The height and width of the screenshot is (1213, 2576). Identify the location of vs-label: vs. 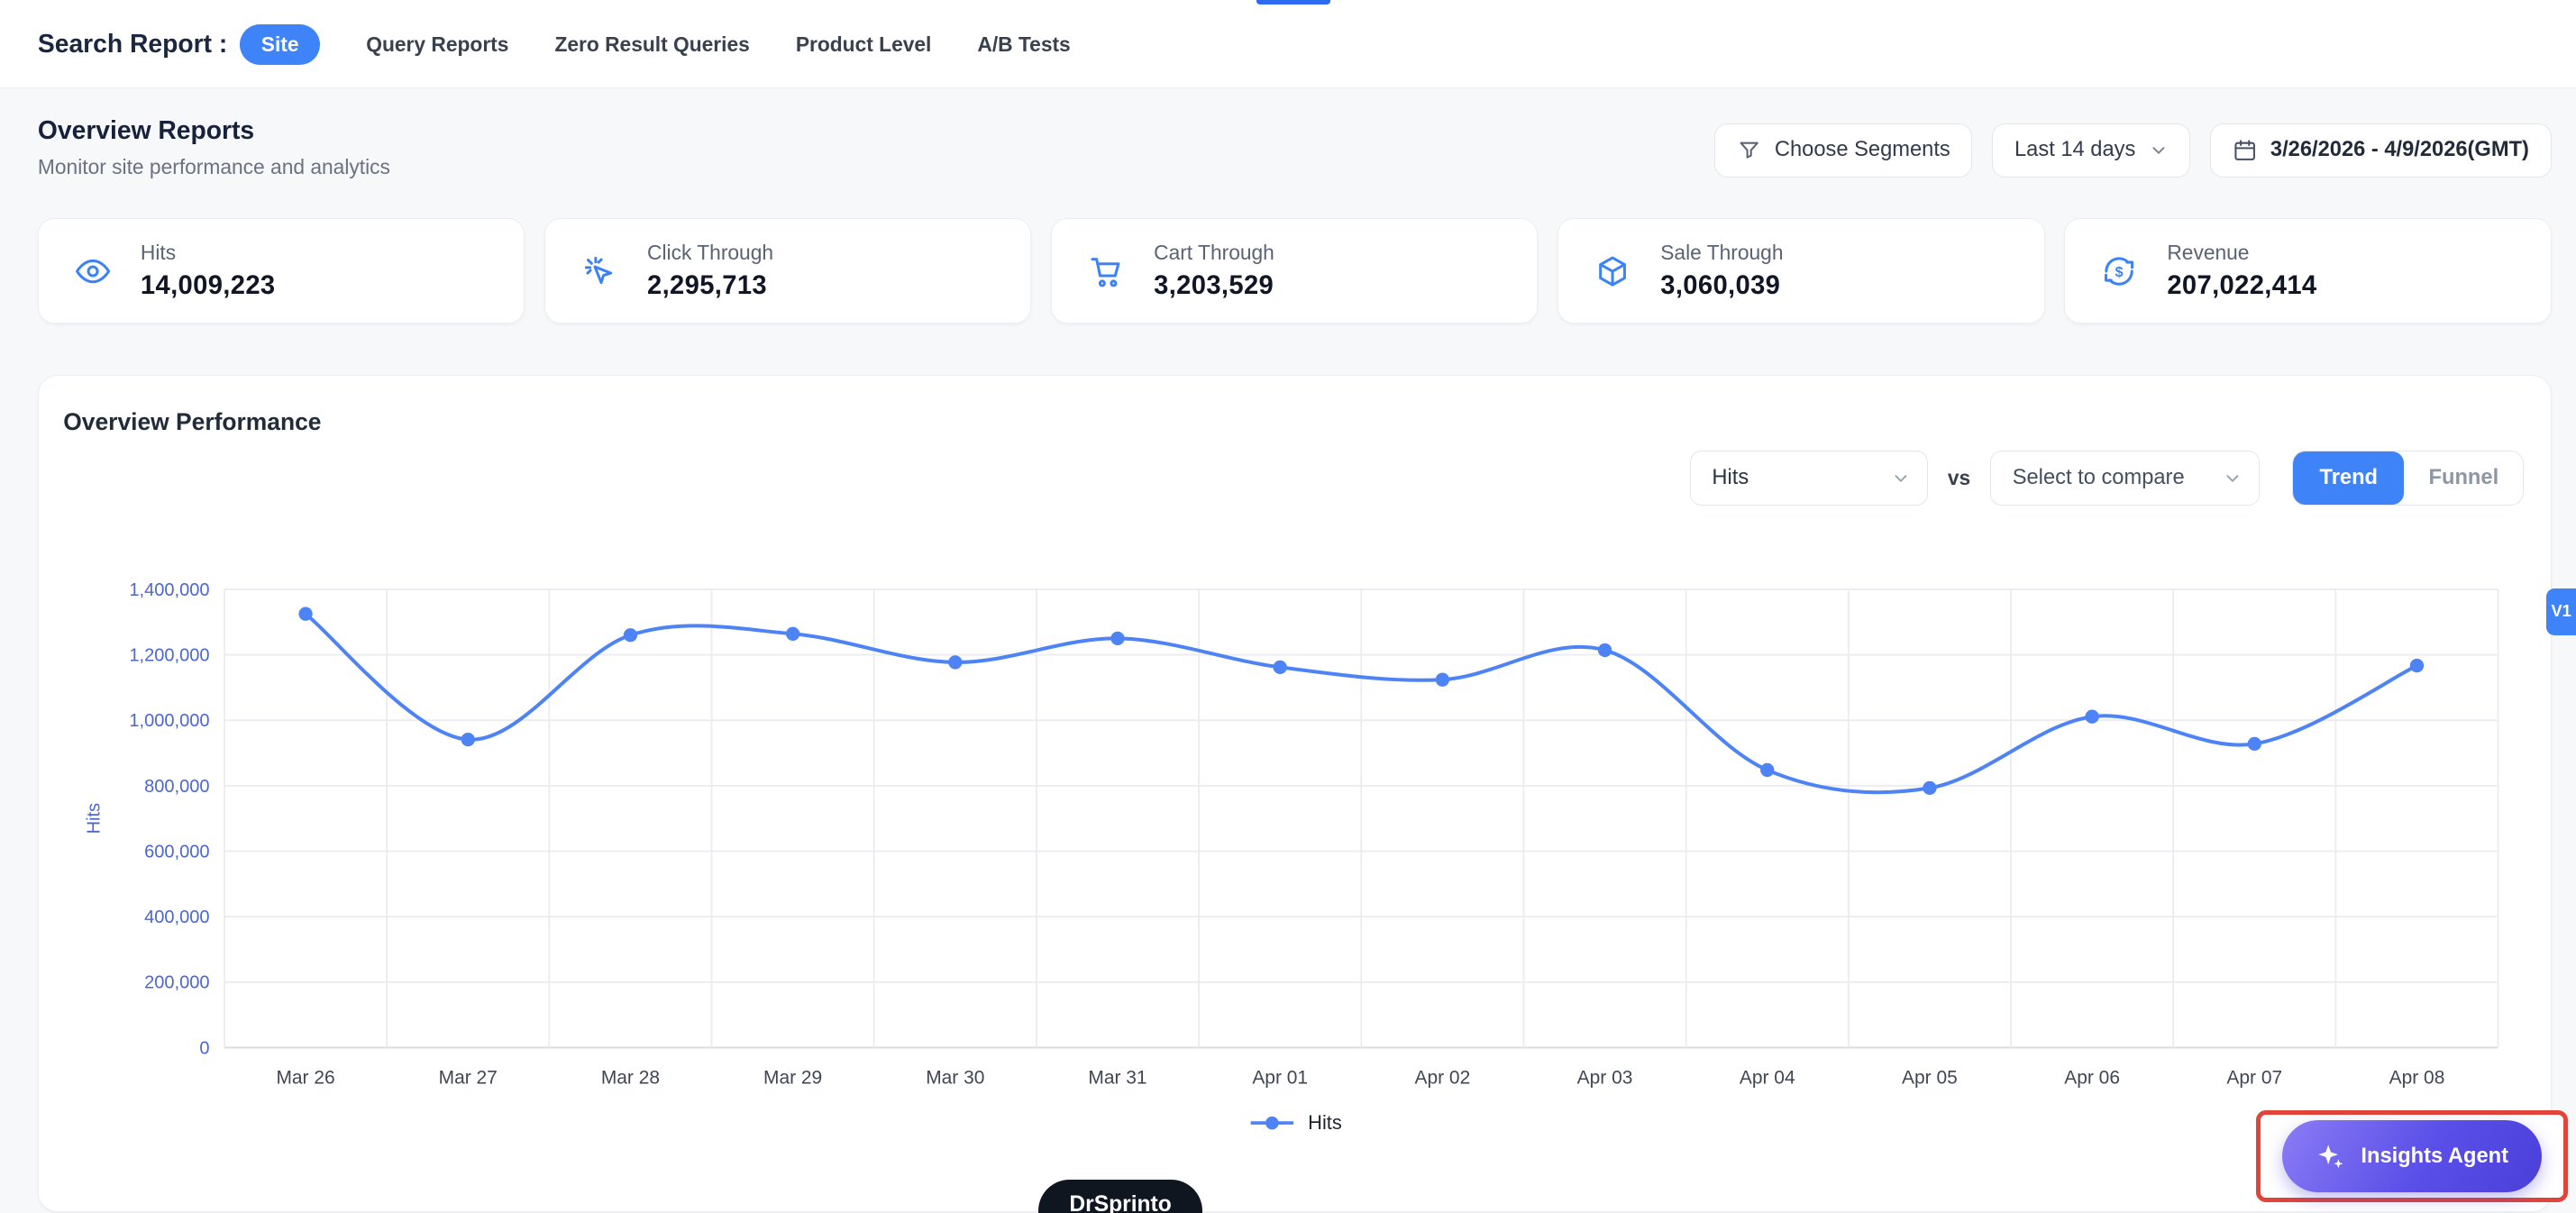
(1959, 477).